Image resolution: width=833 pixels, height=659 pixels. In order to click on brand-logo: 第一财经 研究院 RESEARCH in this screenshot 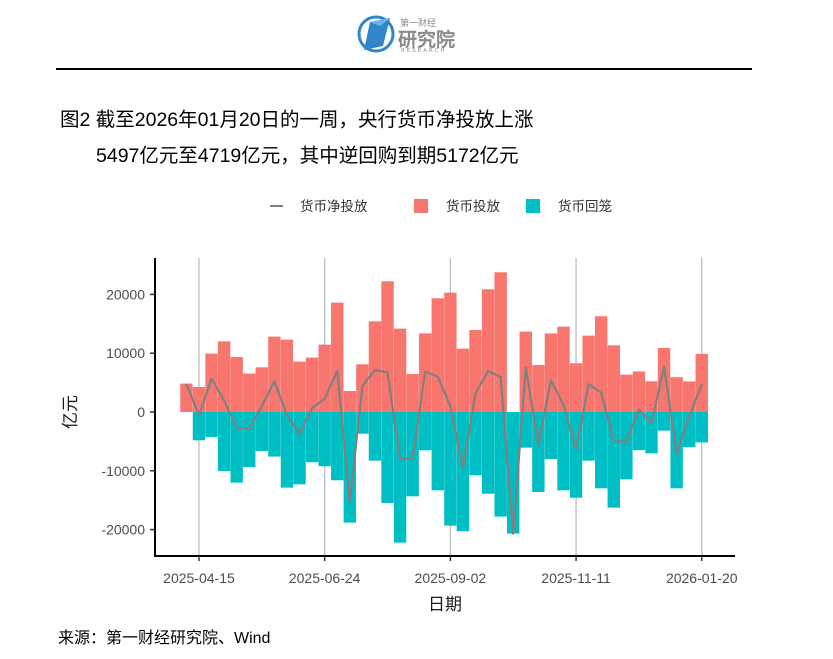, I will do `click(411, 34)`.